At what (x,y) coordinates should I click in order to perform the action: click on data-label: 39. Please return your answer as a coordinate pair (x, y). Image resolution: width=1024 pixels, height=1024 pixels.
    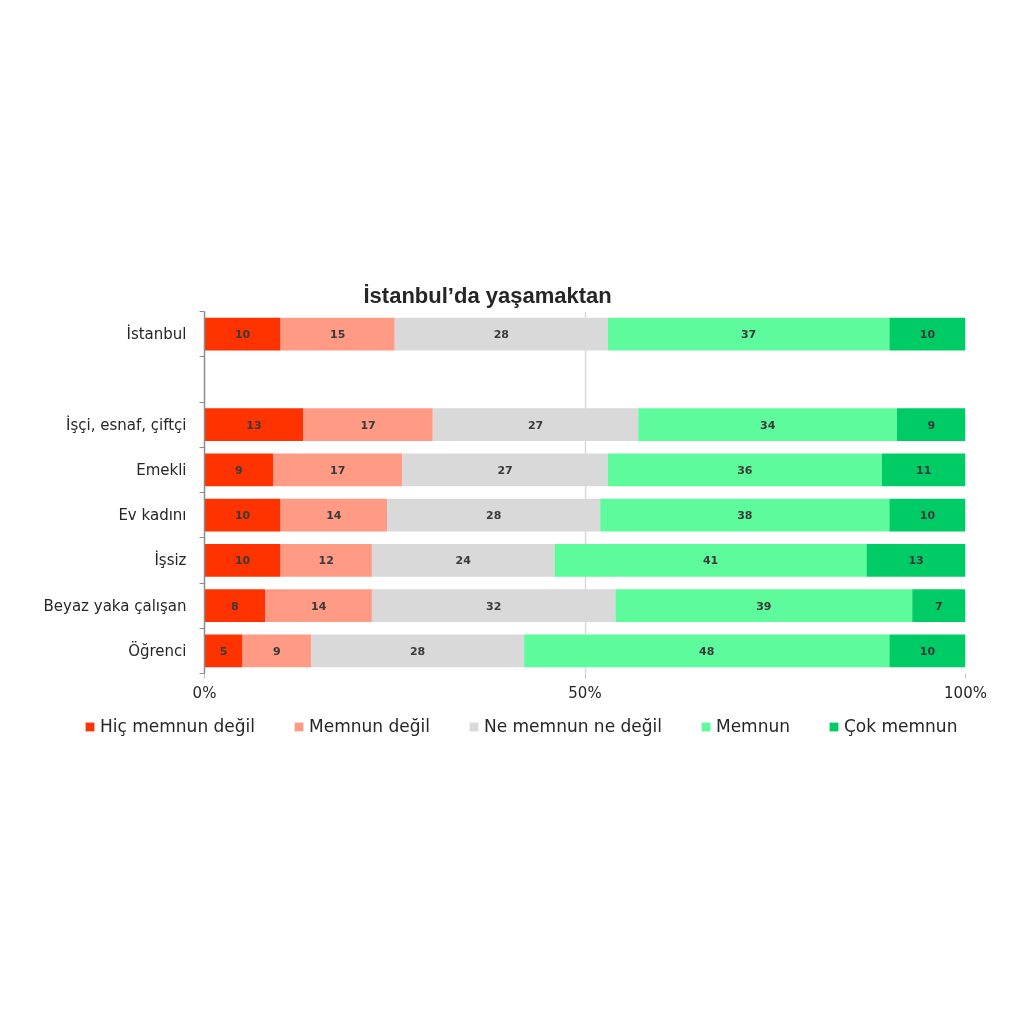
    Looking at the image, I should click on (764, 606).